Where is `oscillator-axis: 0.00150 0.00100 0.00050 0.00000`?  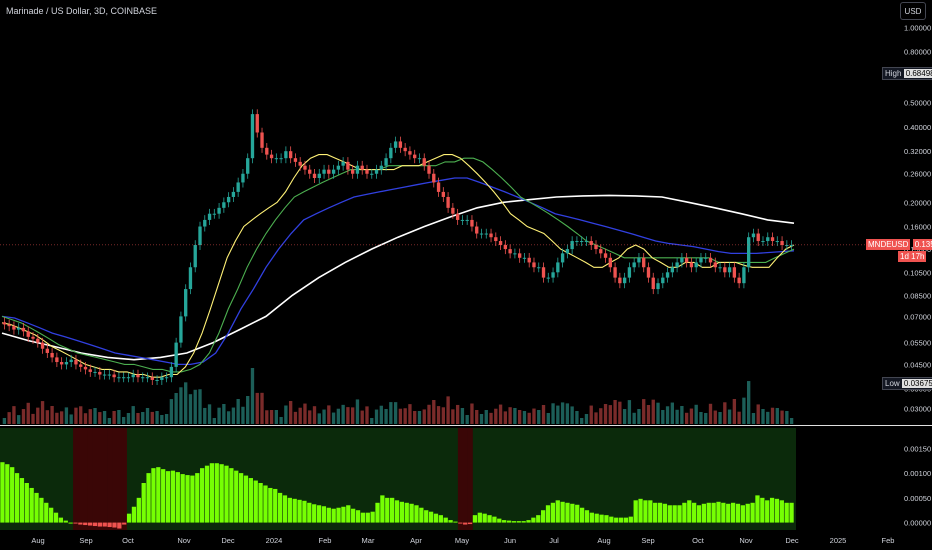 oscillator-axis: 0.00150 0.00100 0.00050 0.00000 is located at coordinates (917, 485).